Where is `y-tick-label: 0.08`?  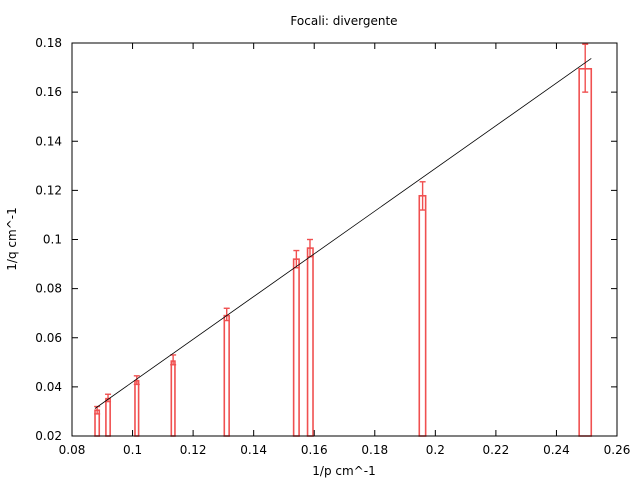
y-tick-label: 0.08 is located at coordinates (48, 289).